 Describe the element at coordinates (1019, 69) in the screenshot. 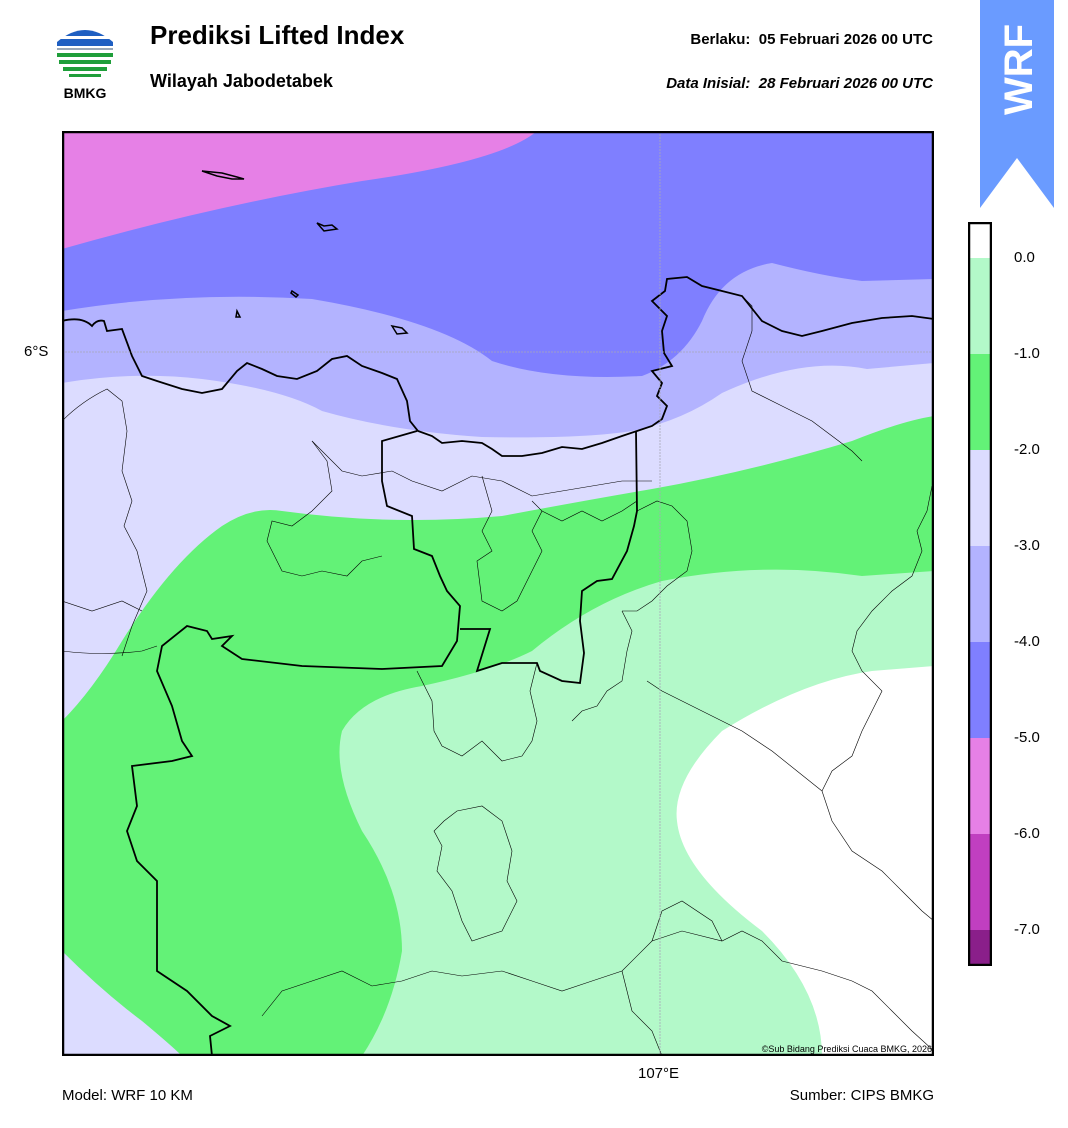

I see `wrf-badge-text: WRF` at that location.